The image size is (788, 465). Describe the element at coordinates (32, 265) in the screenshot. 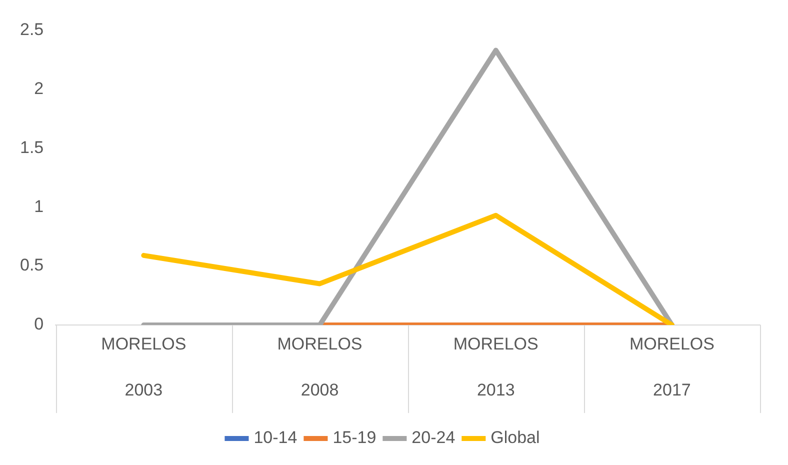

I see `y-tick-label: 0.5` at that location.